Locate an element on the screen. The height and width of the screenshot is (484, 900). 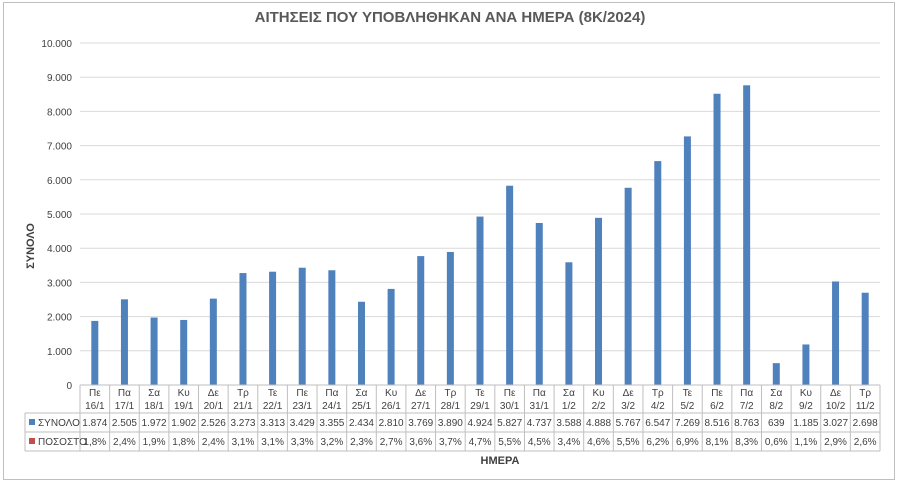
data-label-total: 3.890 is located at coordinates (450, 423).